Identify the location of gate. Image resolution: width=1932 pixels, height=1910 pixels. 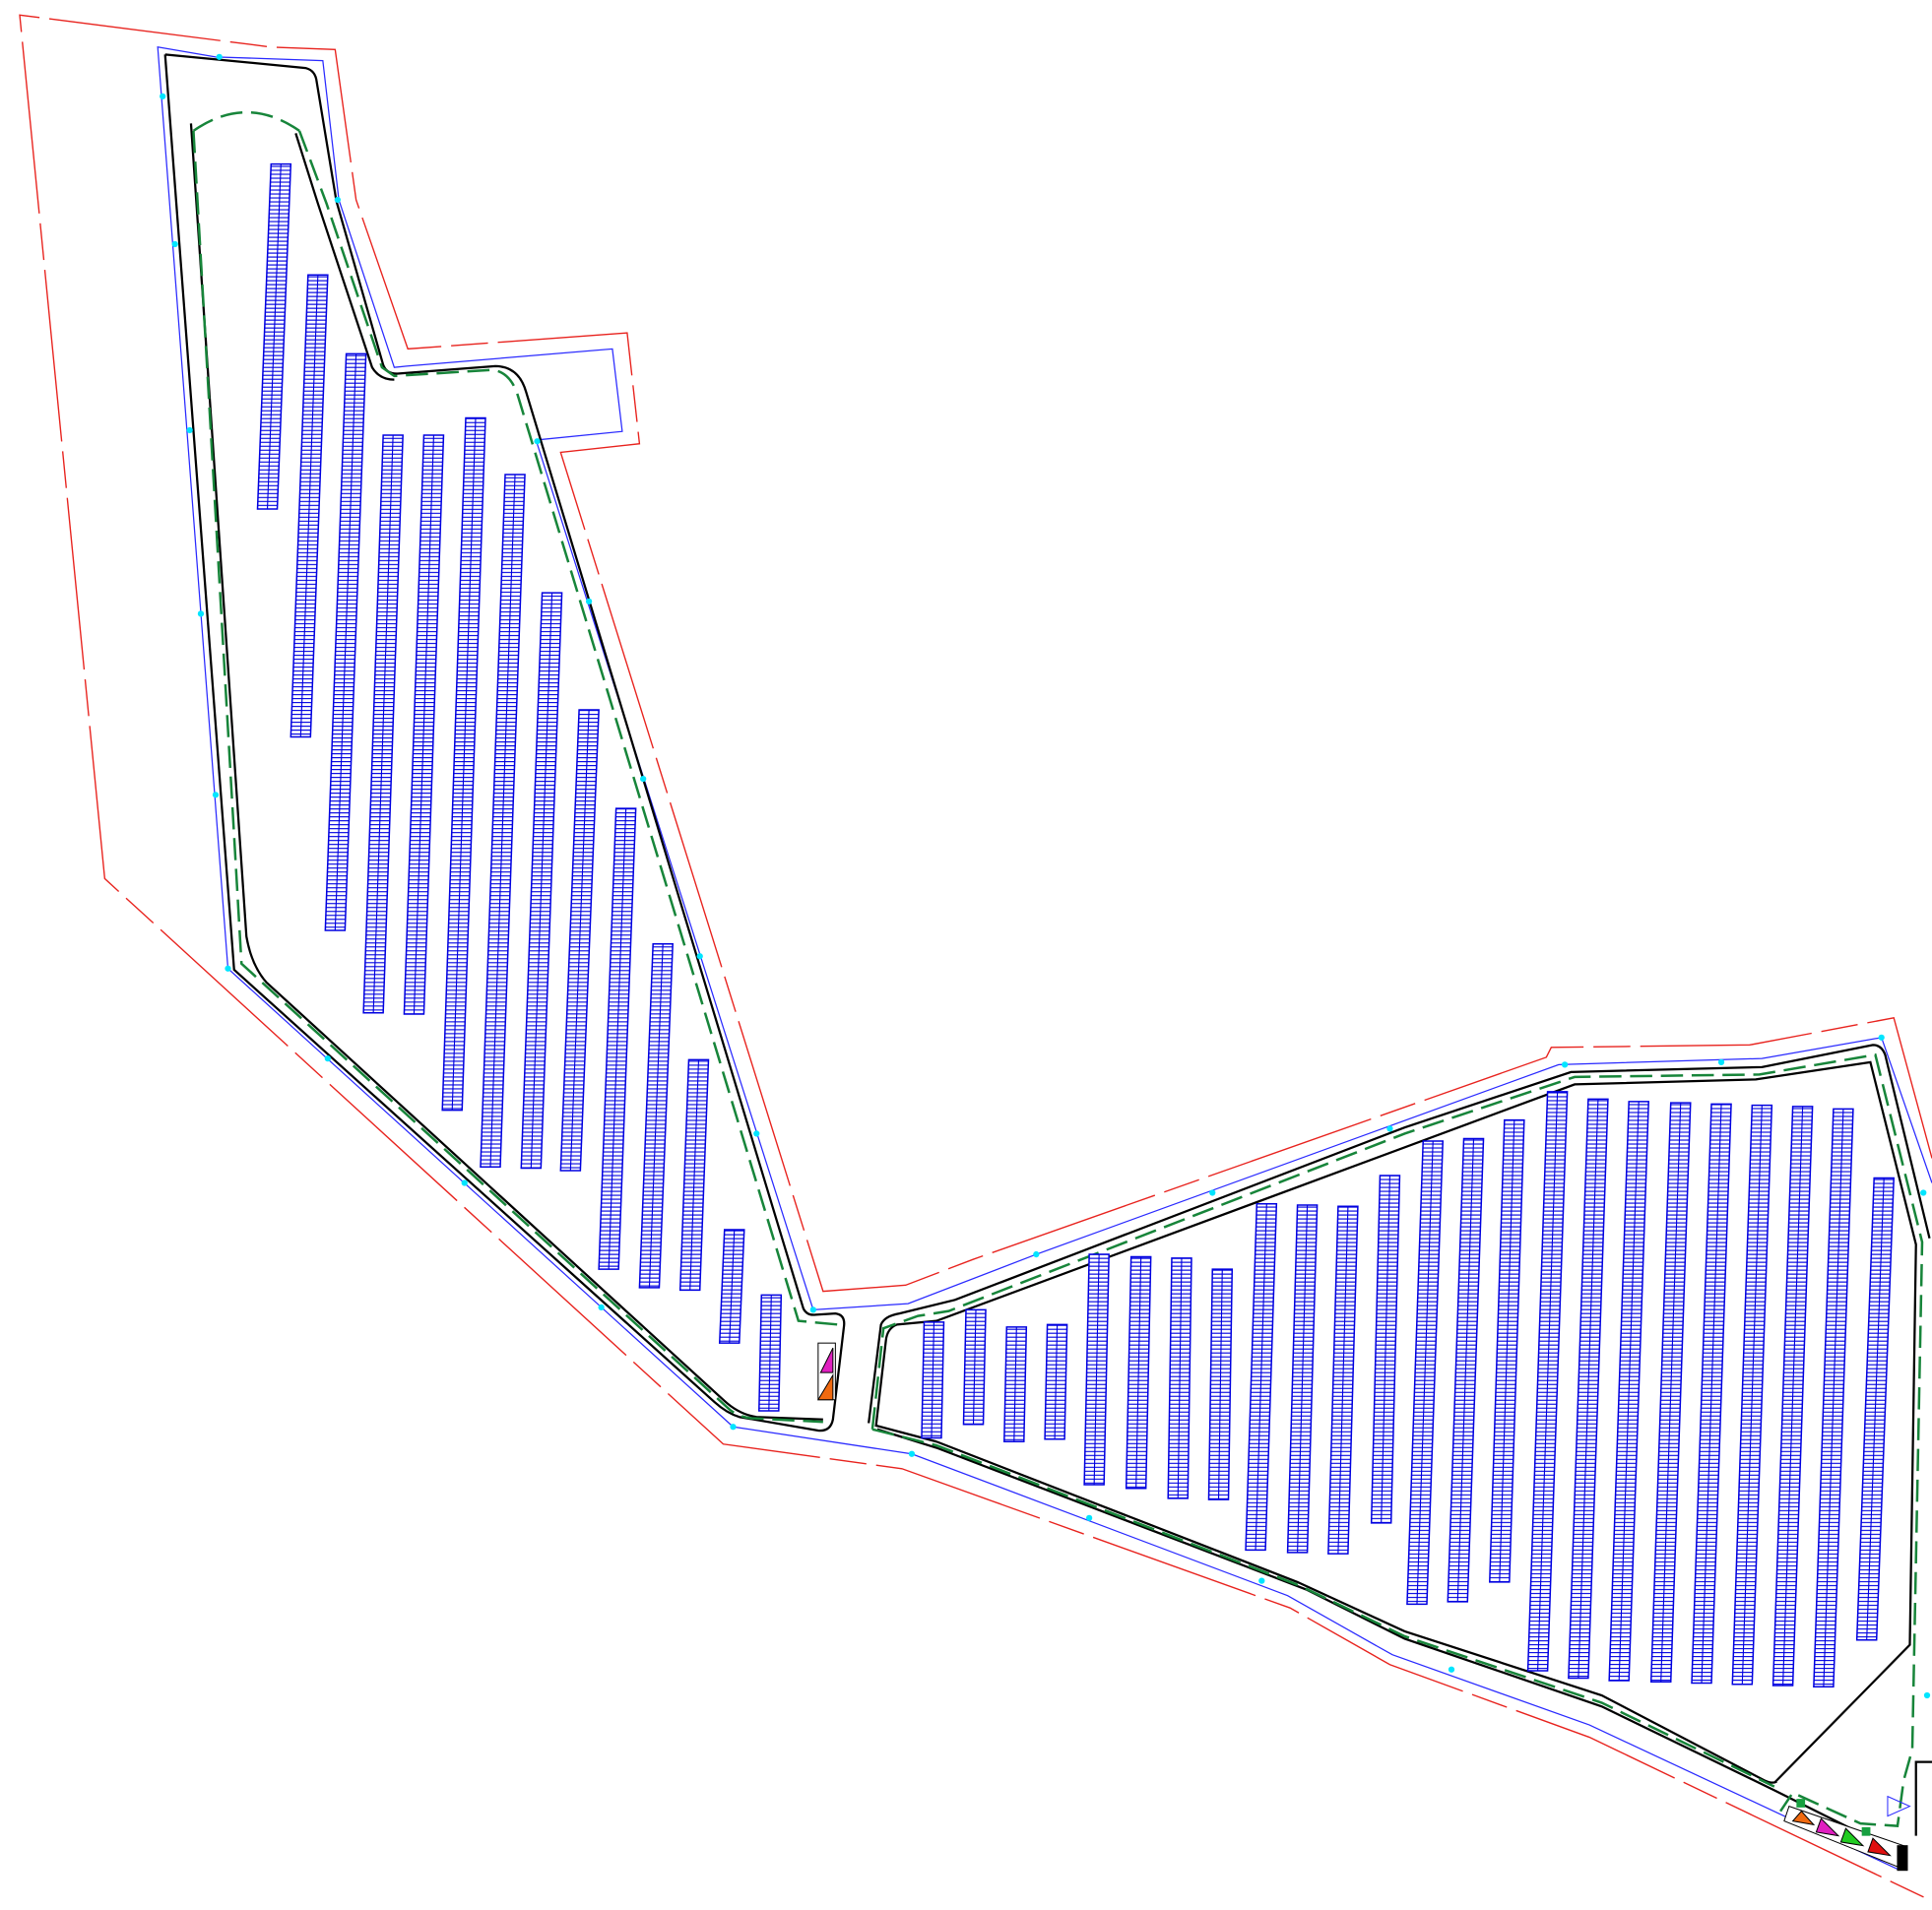
(1899, 1806).